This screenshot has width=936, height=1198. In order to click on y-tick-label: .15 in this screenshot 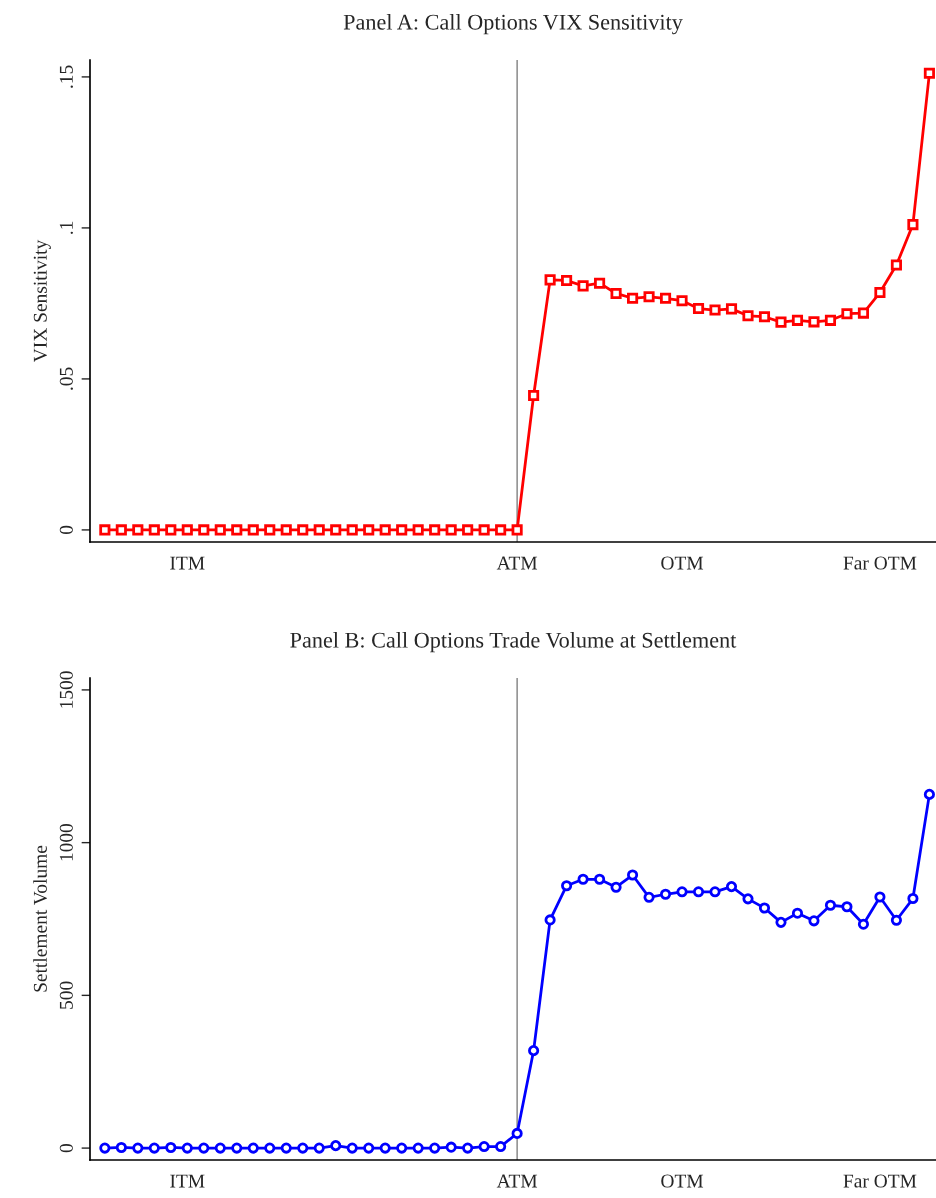, I will do `click(66, 76)`.